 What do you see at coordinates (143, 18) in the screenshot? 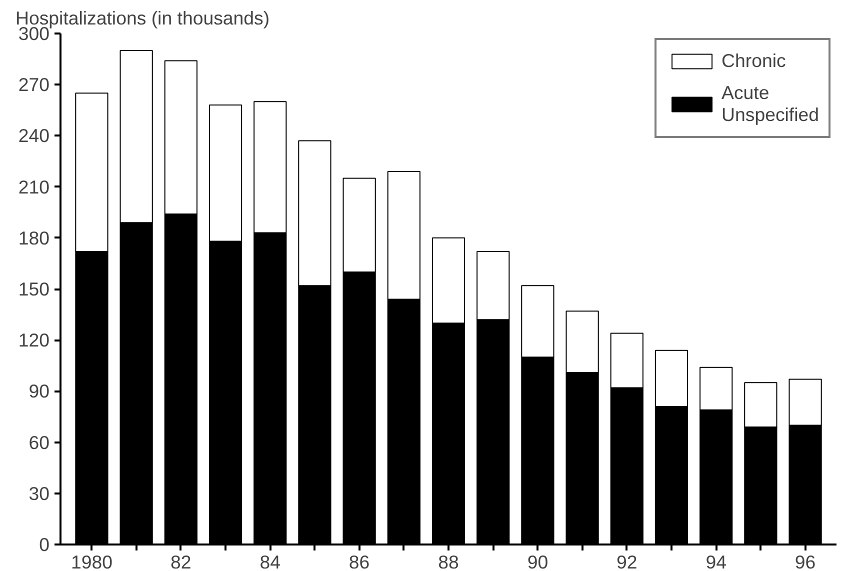
I see `y-axis-title: Hospitalizations (in thousands)` at bounding box center [143, 18].